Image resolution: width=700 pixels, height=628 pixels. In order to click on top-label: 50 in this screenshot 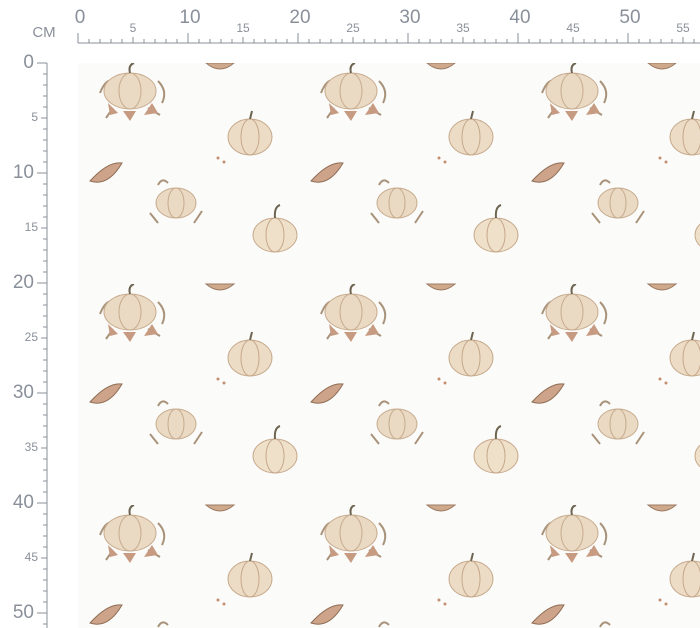, I will do `click(629, 17)`.